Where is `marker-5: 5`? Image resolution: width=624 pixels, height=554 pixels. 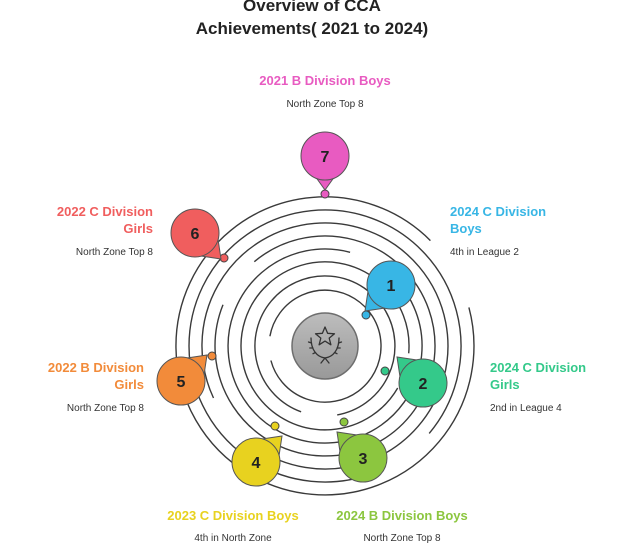
marker-5: 5 is located at coordinates (182, 380).